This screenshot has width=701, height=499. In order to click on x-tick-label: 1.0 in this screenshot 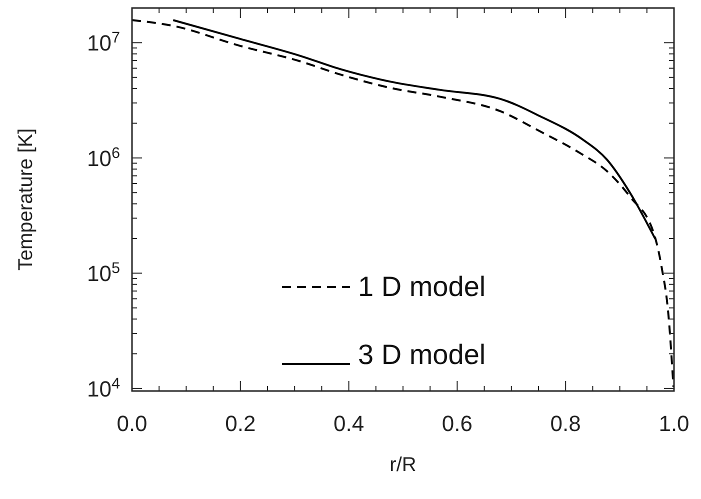, I will do `click(674, 423)`.